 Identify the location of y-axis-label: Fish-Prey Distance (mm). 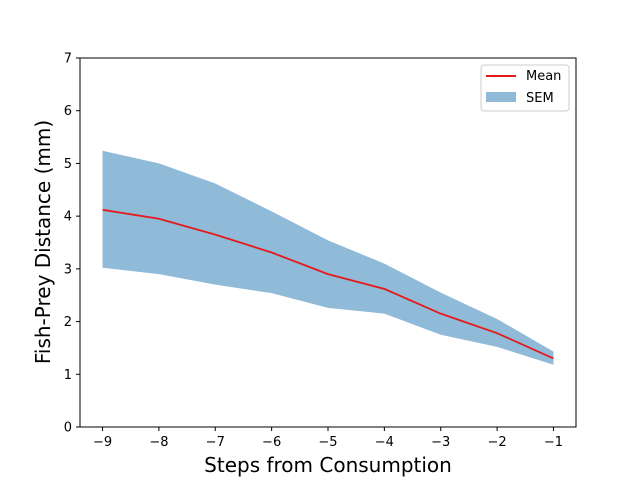
(43, 242).